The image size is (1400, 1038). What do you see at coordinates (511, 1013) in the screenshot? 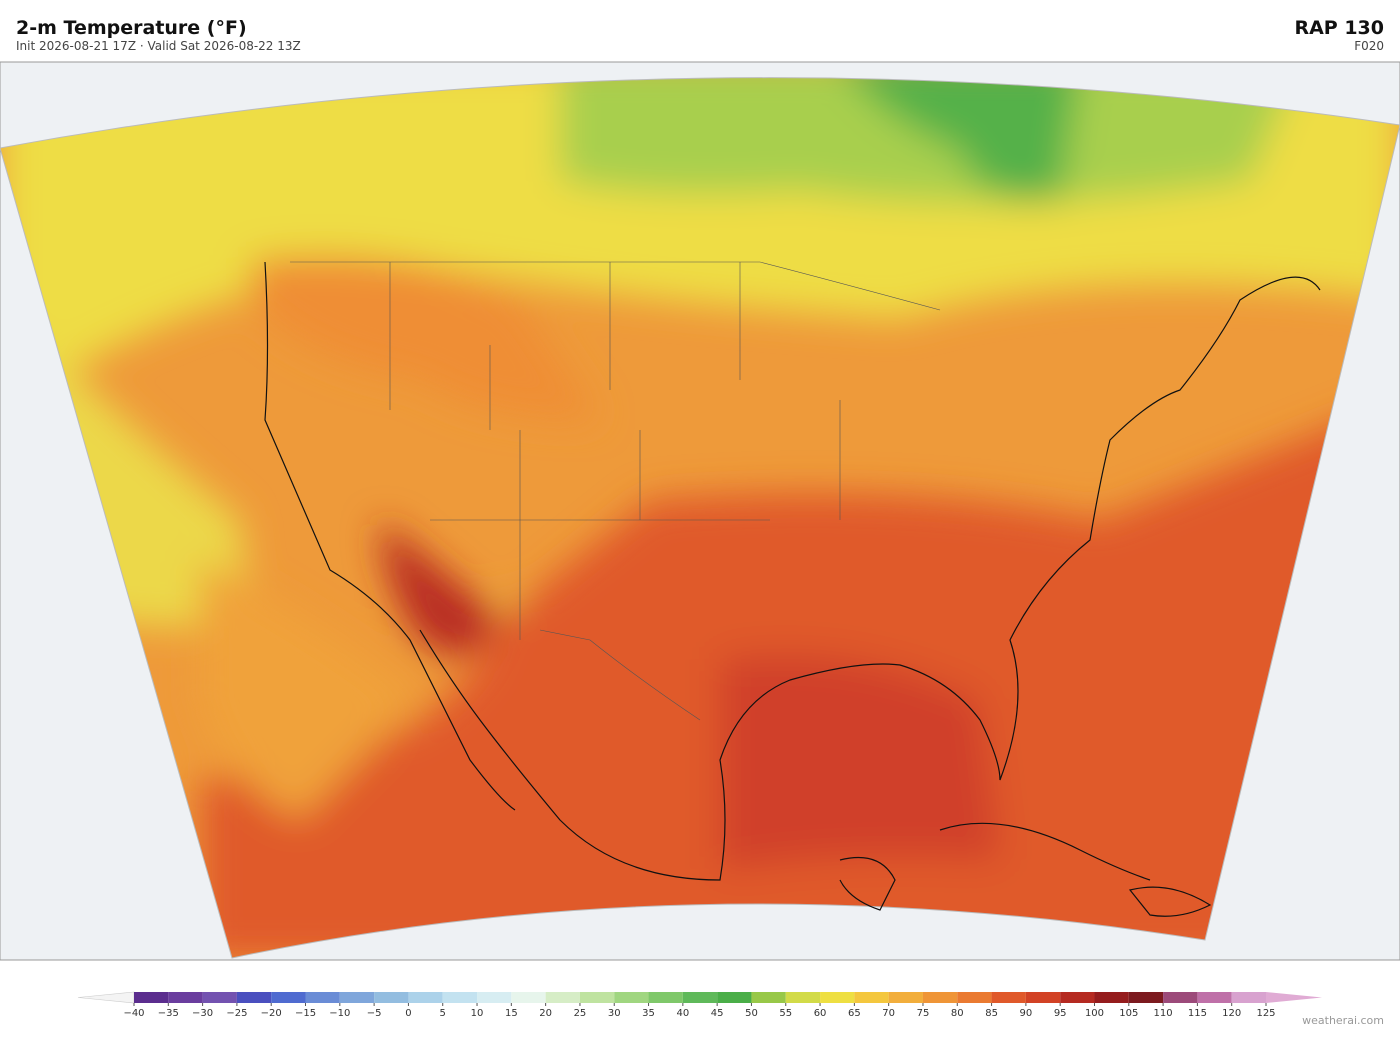
I see `colorbar-tick-label: 15` at bounding box center [511, 1013].